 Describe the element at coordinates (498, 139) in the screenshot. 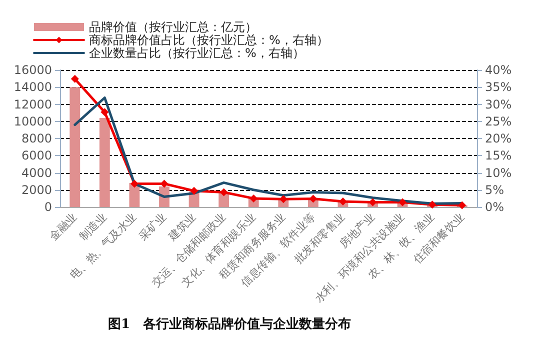

I see `y2-tick-label: 20%` at that location.